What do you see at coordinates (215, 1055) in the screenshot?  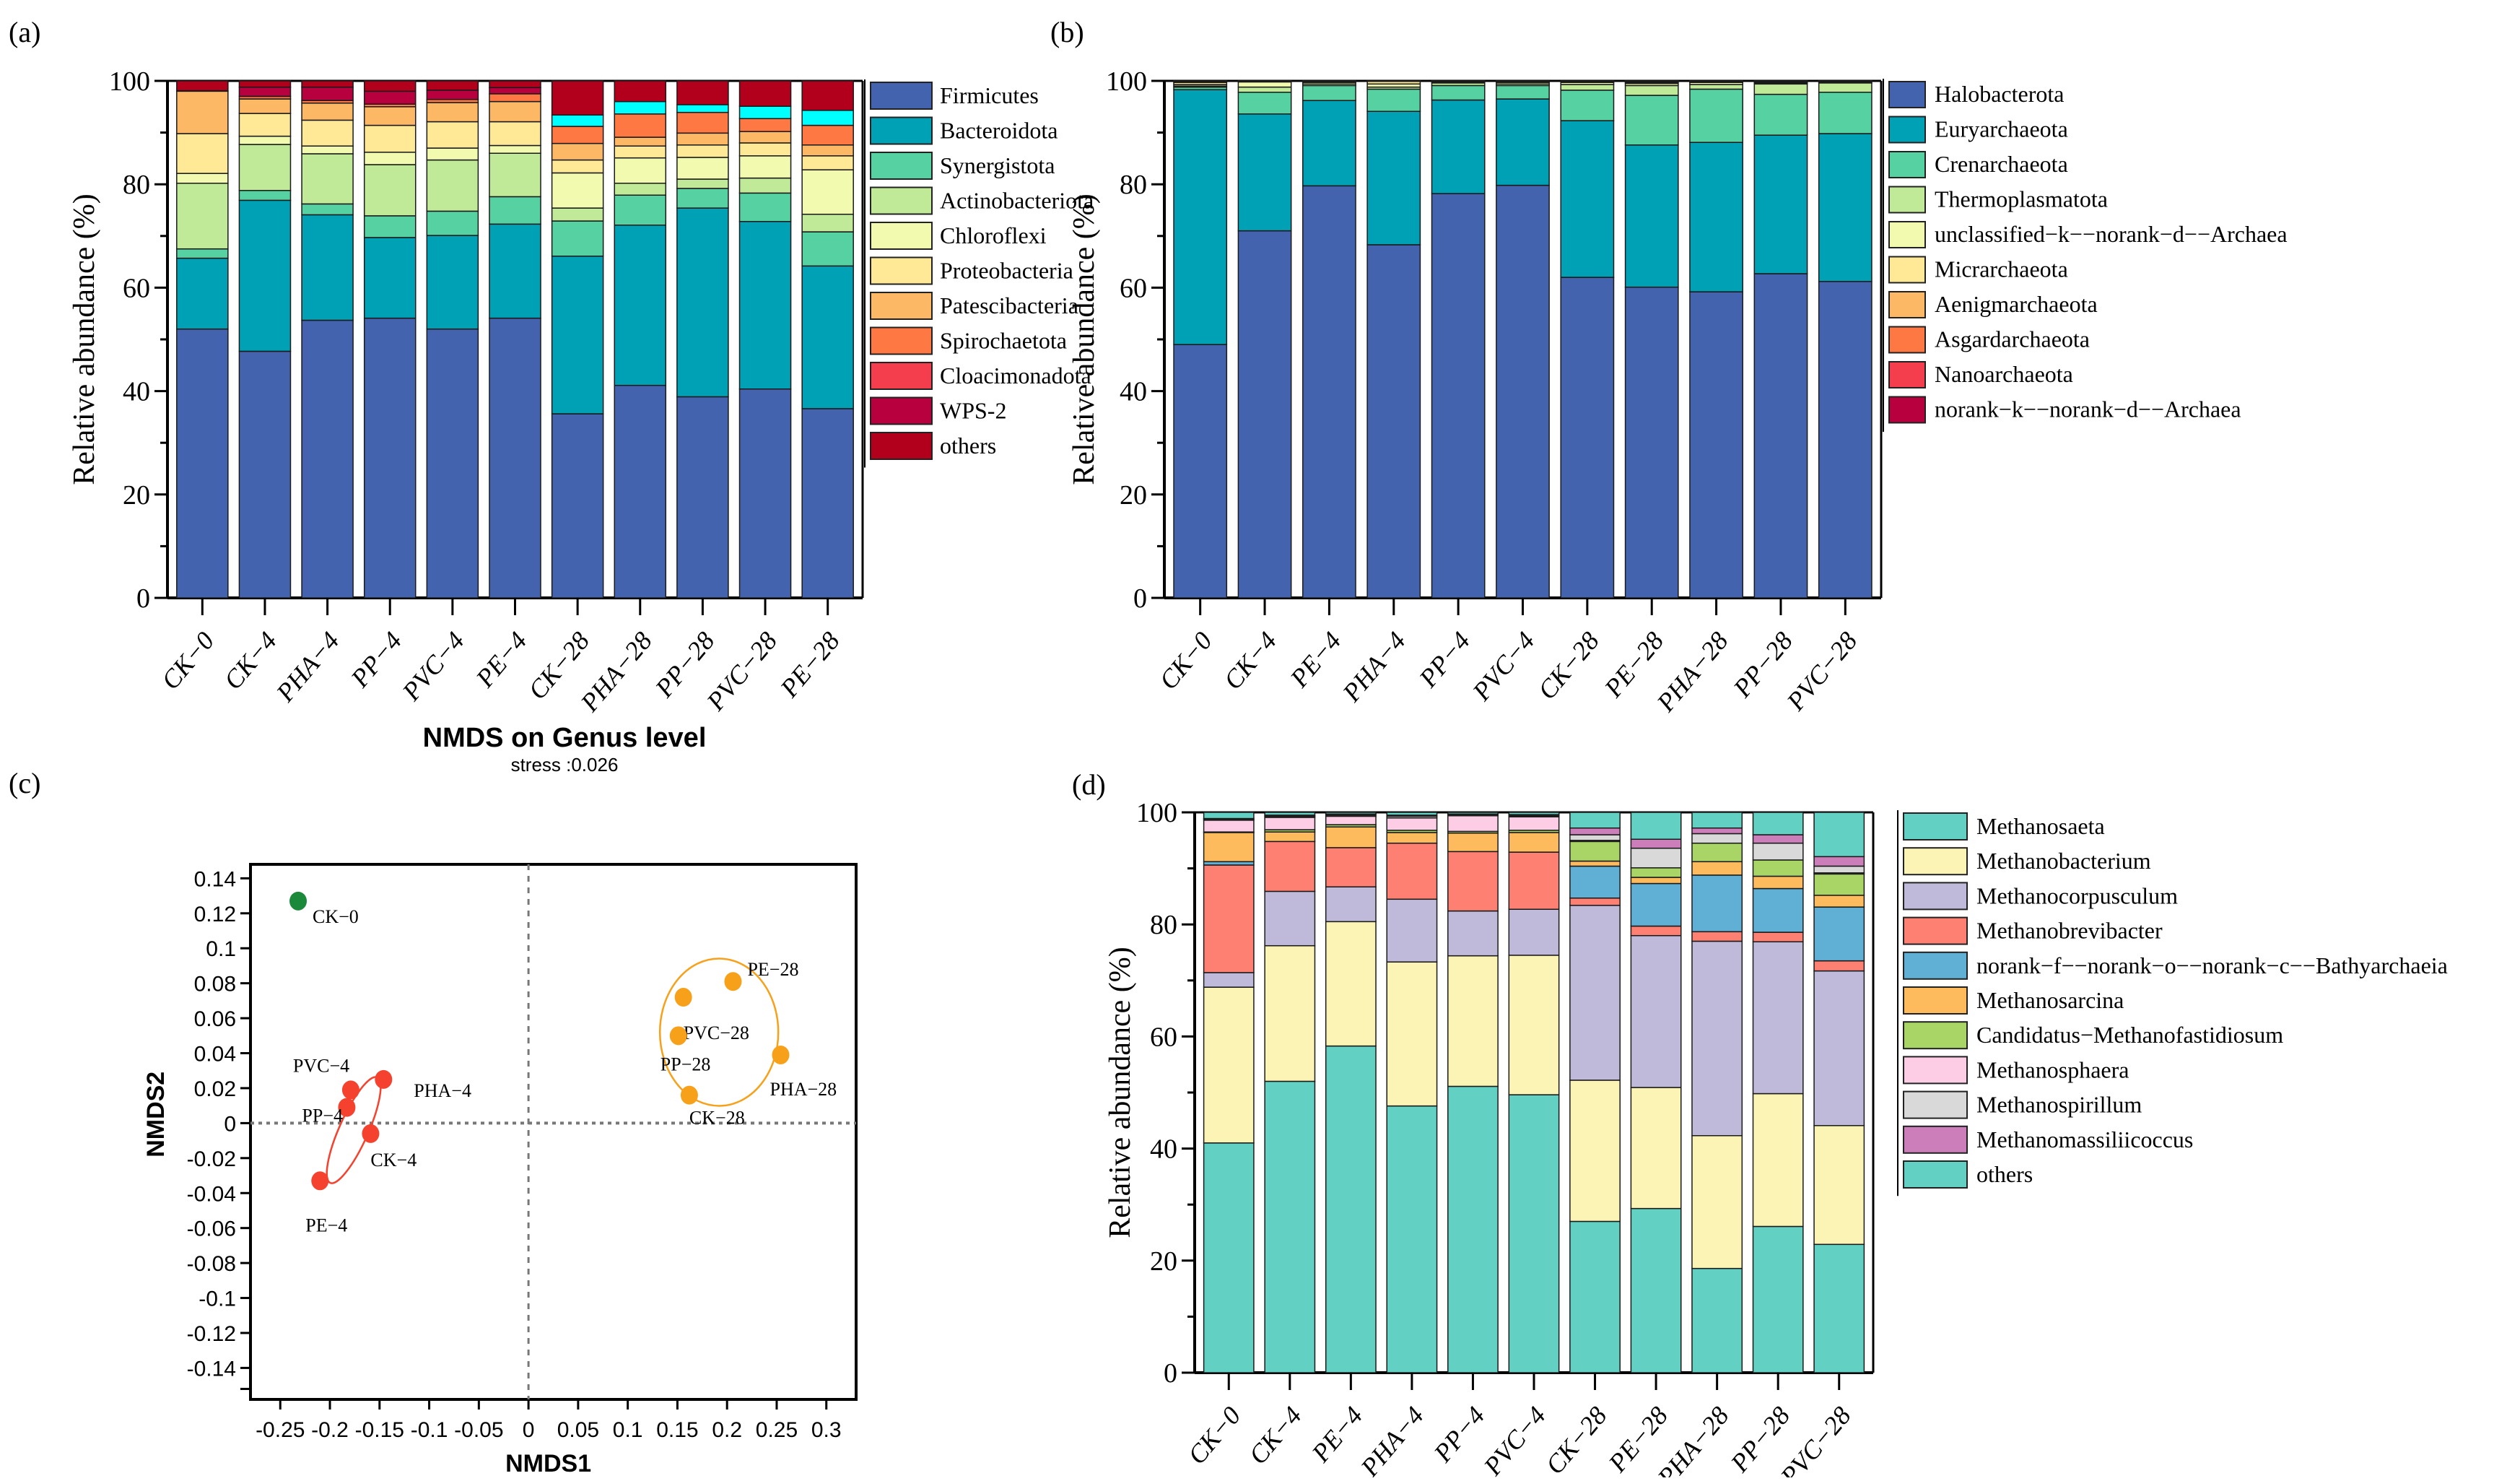 I see `y-tick-label: 0.04` at bounding box center [215, 1055].